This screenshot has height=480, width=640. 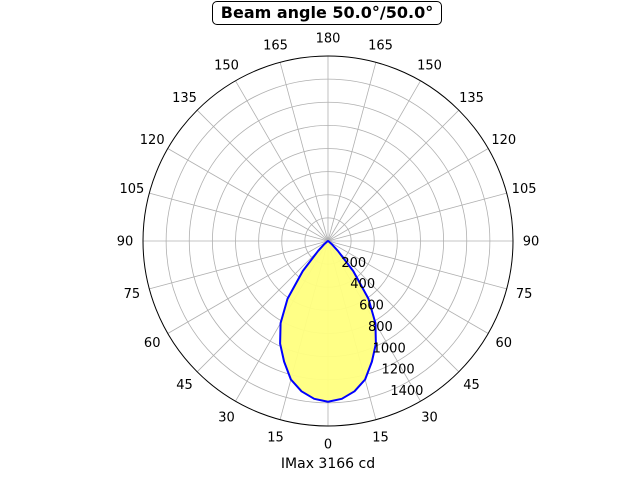 I want to click on angle-tick-label-30: 30, so click(x=429, y=417).